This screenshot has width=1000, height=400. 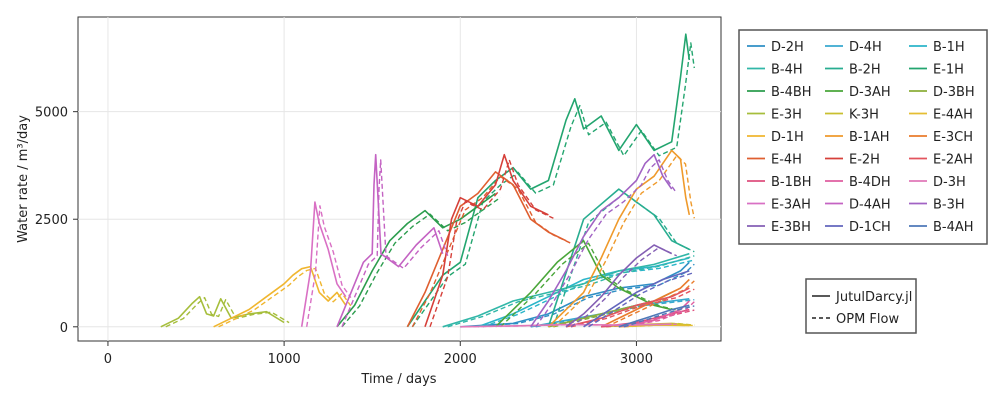 I want to click on y-tick-label: 5000, so click(x=51, y=113).